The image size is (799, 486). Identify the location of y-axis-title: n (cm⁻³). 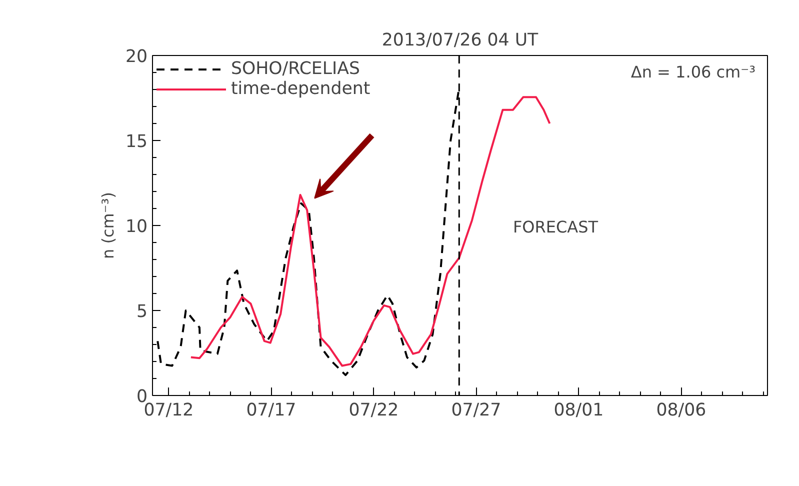
(108, 225).